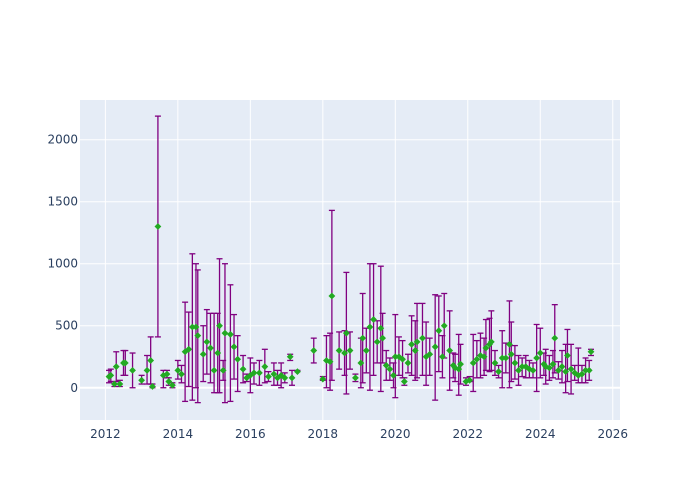  Describe the element at coordinates (359, 434) in the screenshot. I see `x-axis: 2012 2014 2016 2018 2020 2022 2024 2026` at that location.